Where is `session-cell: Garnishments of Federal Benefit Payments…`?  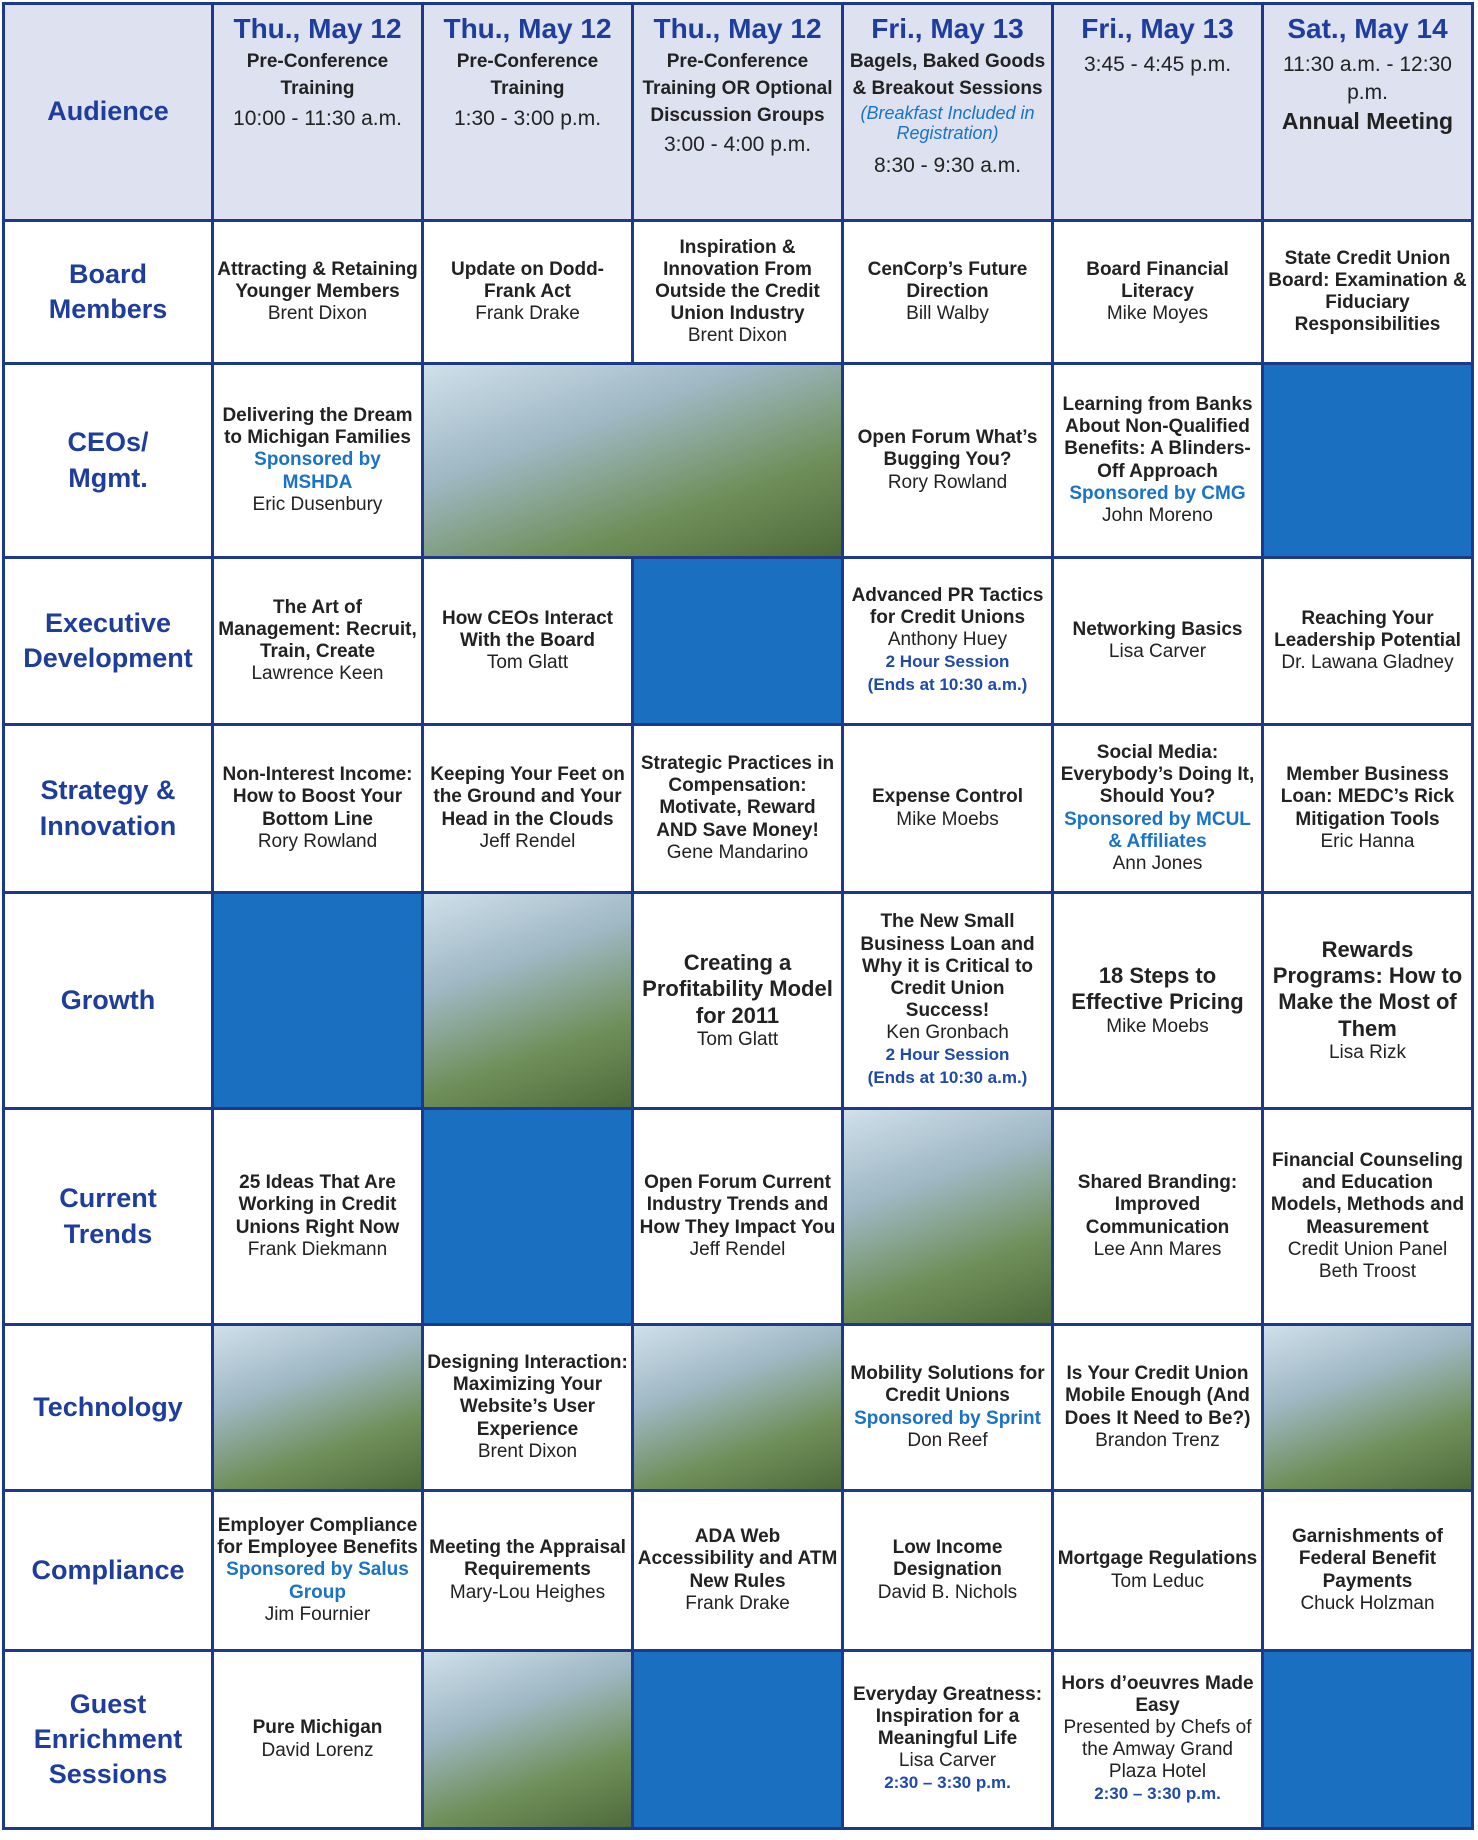
session-cell: Garnishments of Federal Benefit Payments… is located at coordinates (1367, 1570).